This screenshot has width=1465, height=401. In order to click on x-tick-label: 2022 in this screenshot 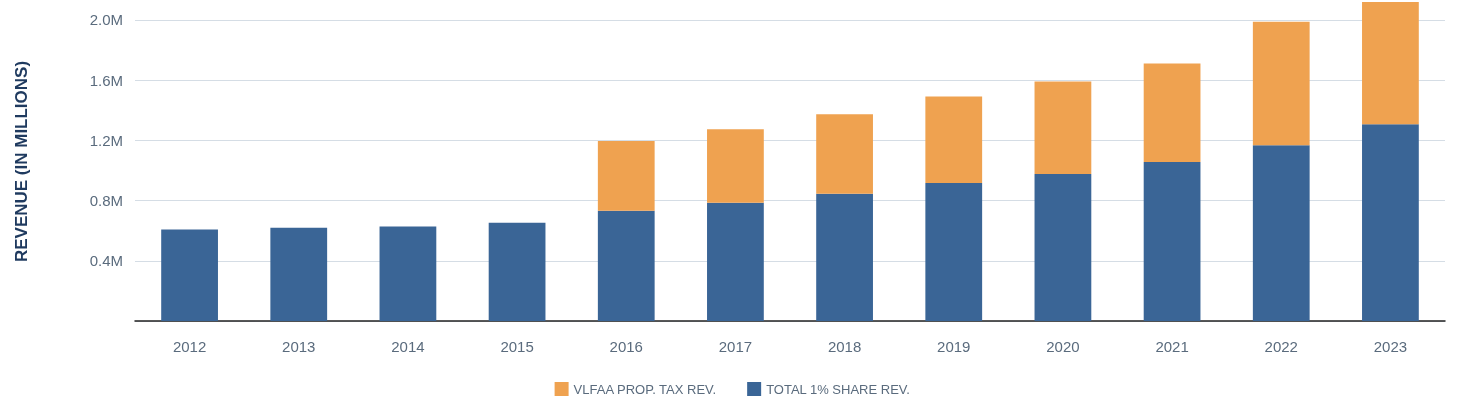, I will do `click(1281, 346)`.